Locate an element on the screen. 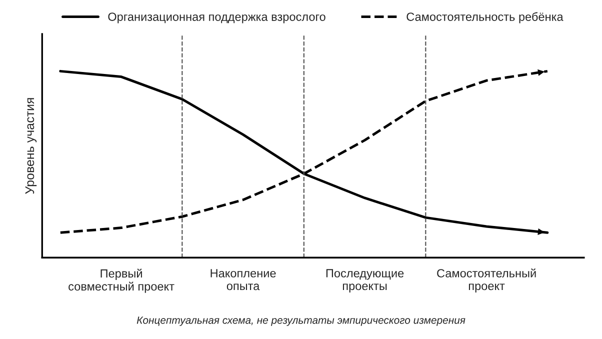  x-tick-label: Первый совместный проект is located at coordinates (121, 280).